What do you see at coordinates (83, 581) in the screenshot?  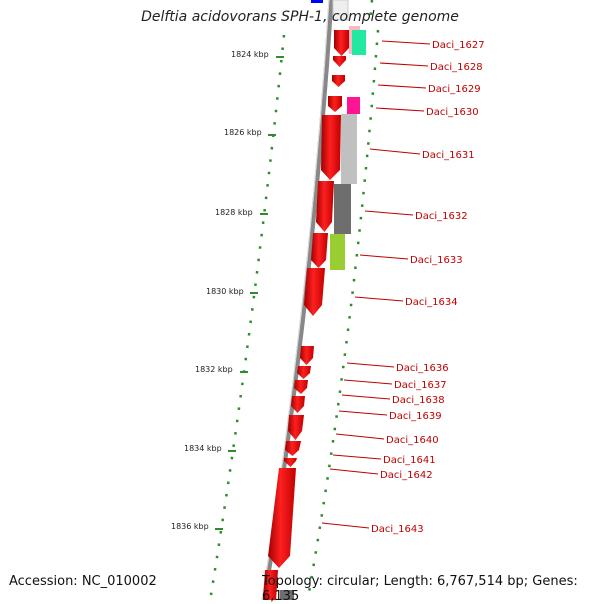 I see `accession-text: Accession: NC_010002` at bounding box center [83, 581].